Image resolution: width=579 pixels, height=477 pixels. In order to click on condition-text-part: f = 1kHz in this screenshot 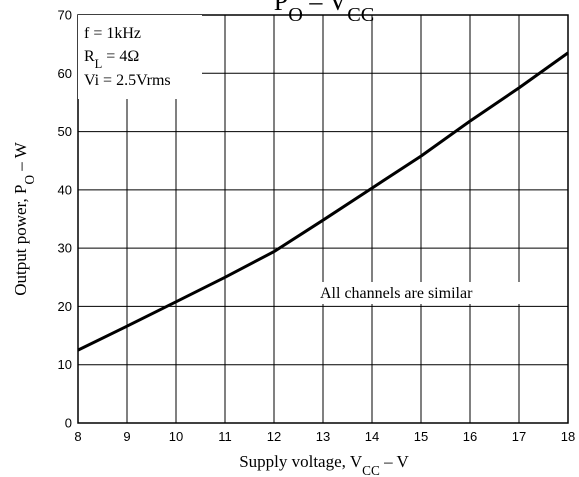, I will do `click(112, 33)`.